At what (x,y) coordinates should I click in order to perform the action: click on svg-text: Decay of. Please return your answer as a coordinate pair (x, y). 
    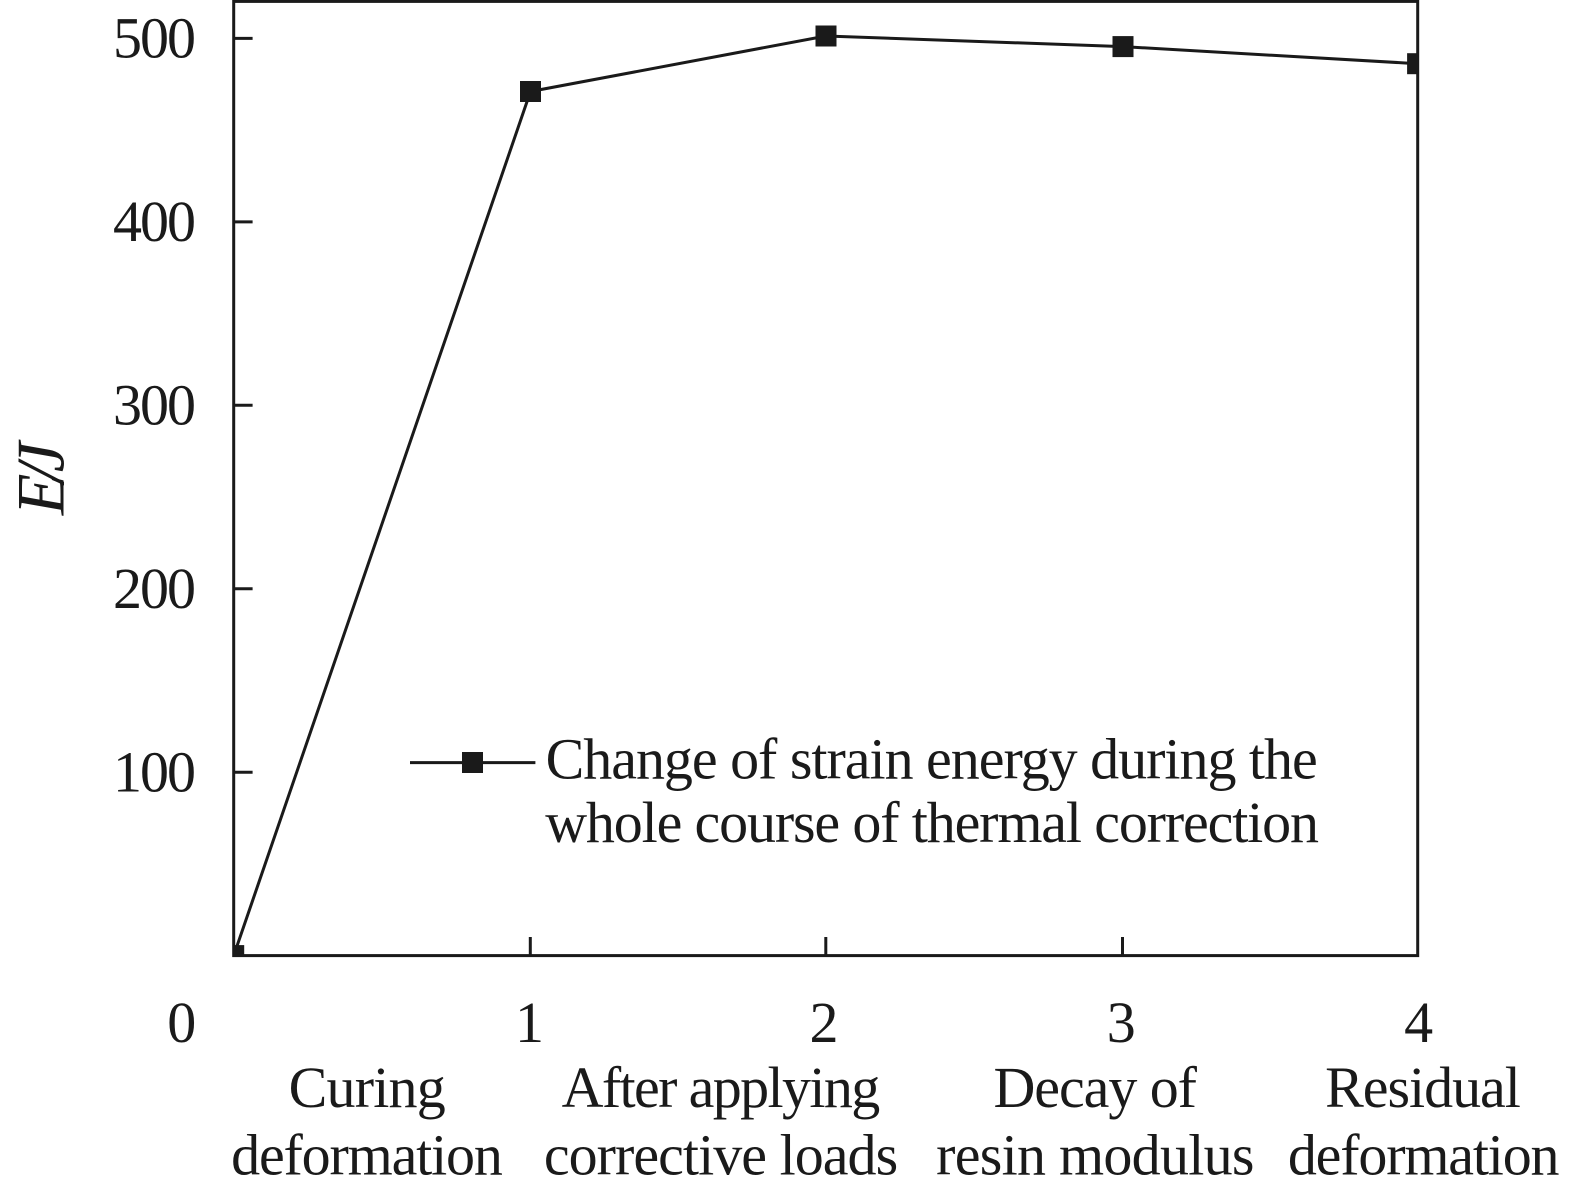
    Looking at the image, I should click on (1095, 1087).